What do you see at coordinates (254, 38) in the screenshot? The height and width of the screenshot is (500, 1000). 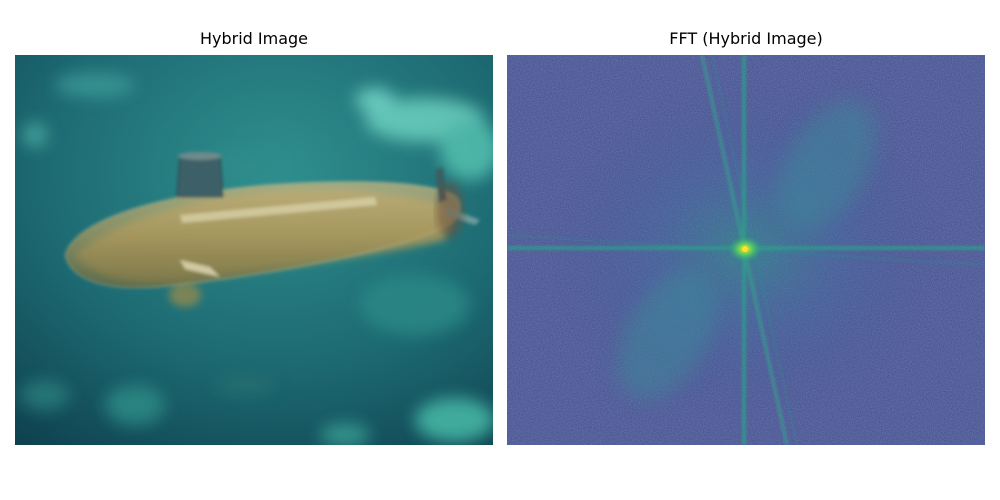 I see `hybrid-image-title: Hybrid Image` at bounding box center [254, 38].